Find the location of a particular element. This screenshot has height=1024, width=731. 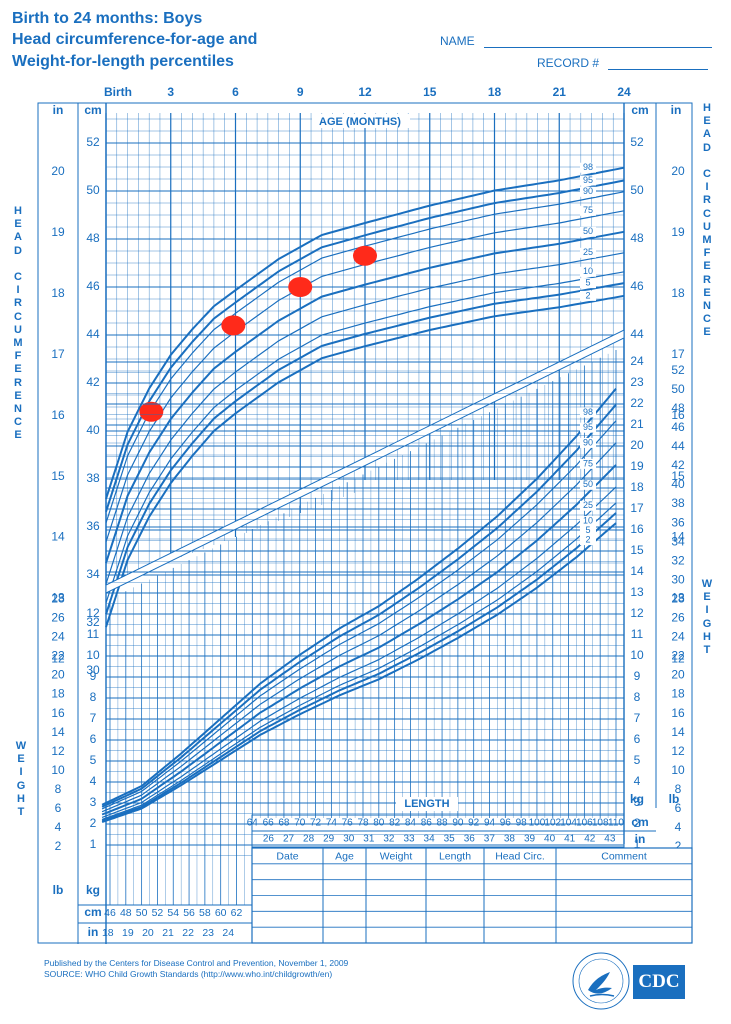

wl-lb-tick-label: 2 is located at coordinates (58, 846).